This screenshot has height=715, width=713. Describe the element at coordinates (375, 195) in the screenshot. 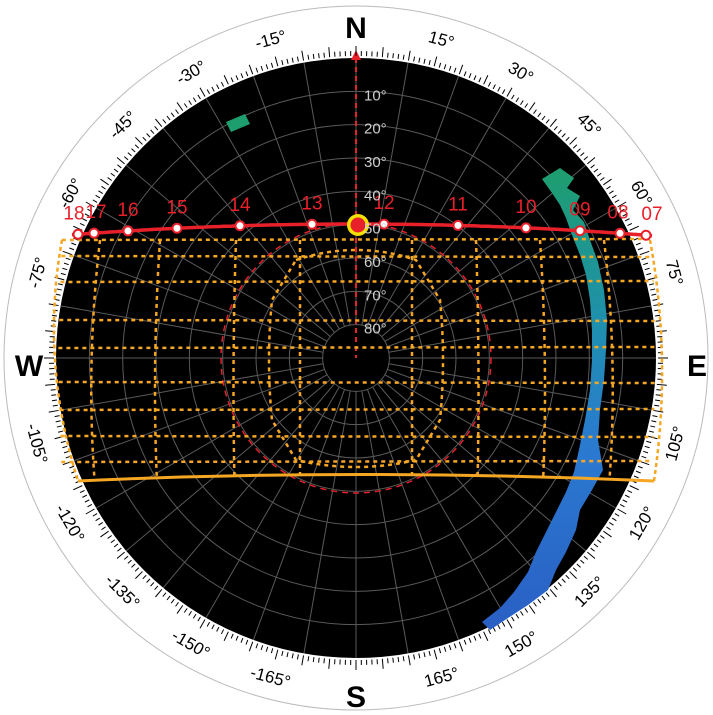

I see `altitude-label: 40°` at that location.